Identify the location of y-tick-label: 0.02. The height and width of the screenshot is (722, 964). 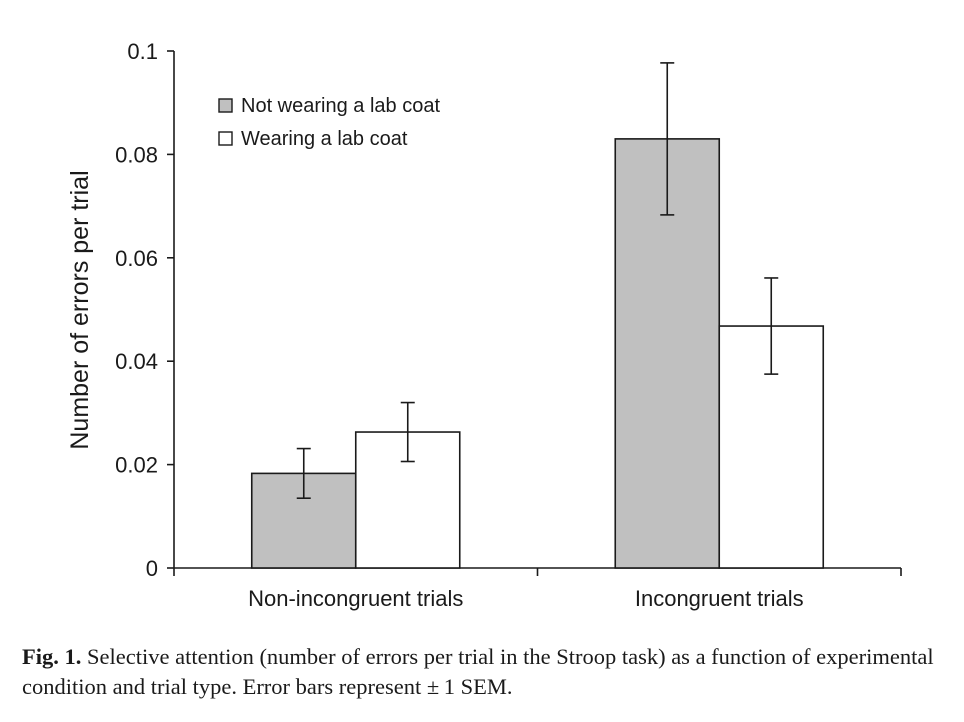
(136, 465).